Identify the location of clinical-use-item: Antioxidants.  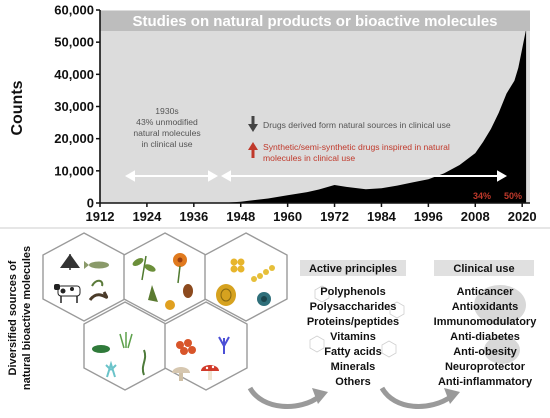
(485, 307).